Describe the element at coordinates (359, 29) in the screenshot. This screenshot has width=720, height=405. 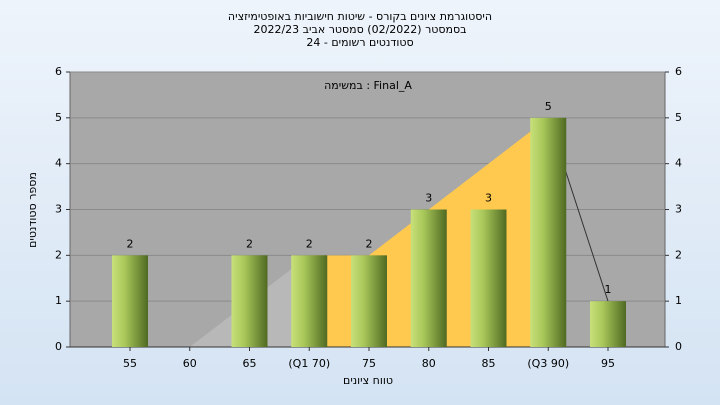
I see `chart-subtitle: בסמסטר (02/2022) סמסטר אביב 2022/23` at that location.